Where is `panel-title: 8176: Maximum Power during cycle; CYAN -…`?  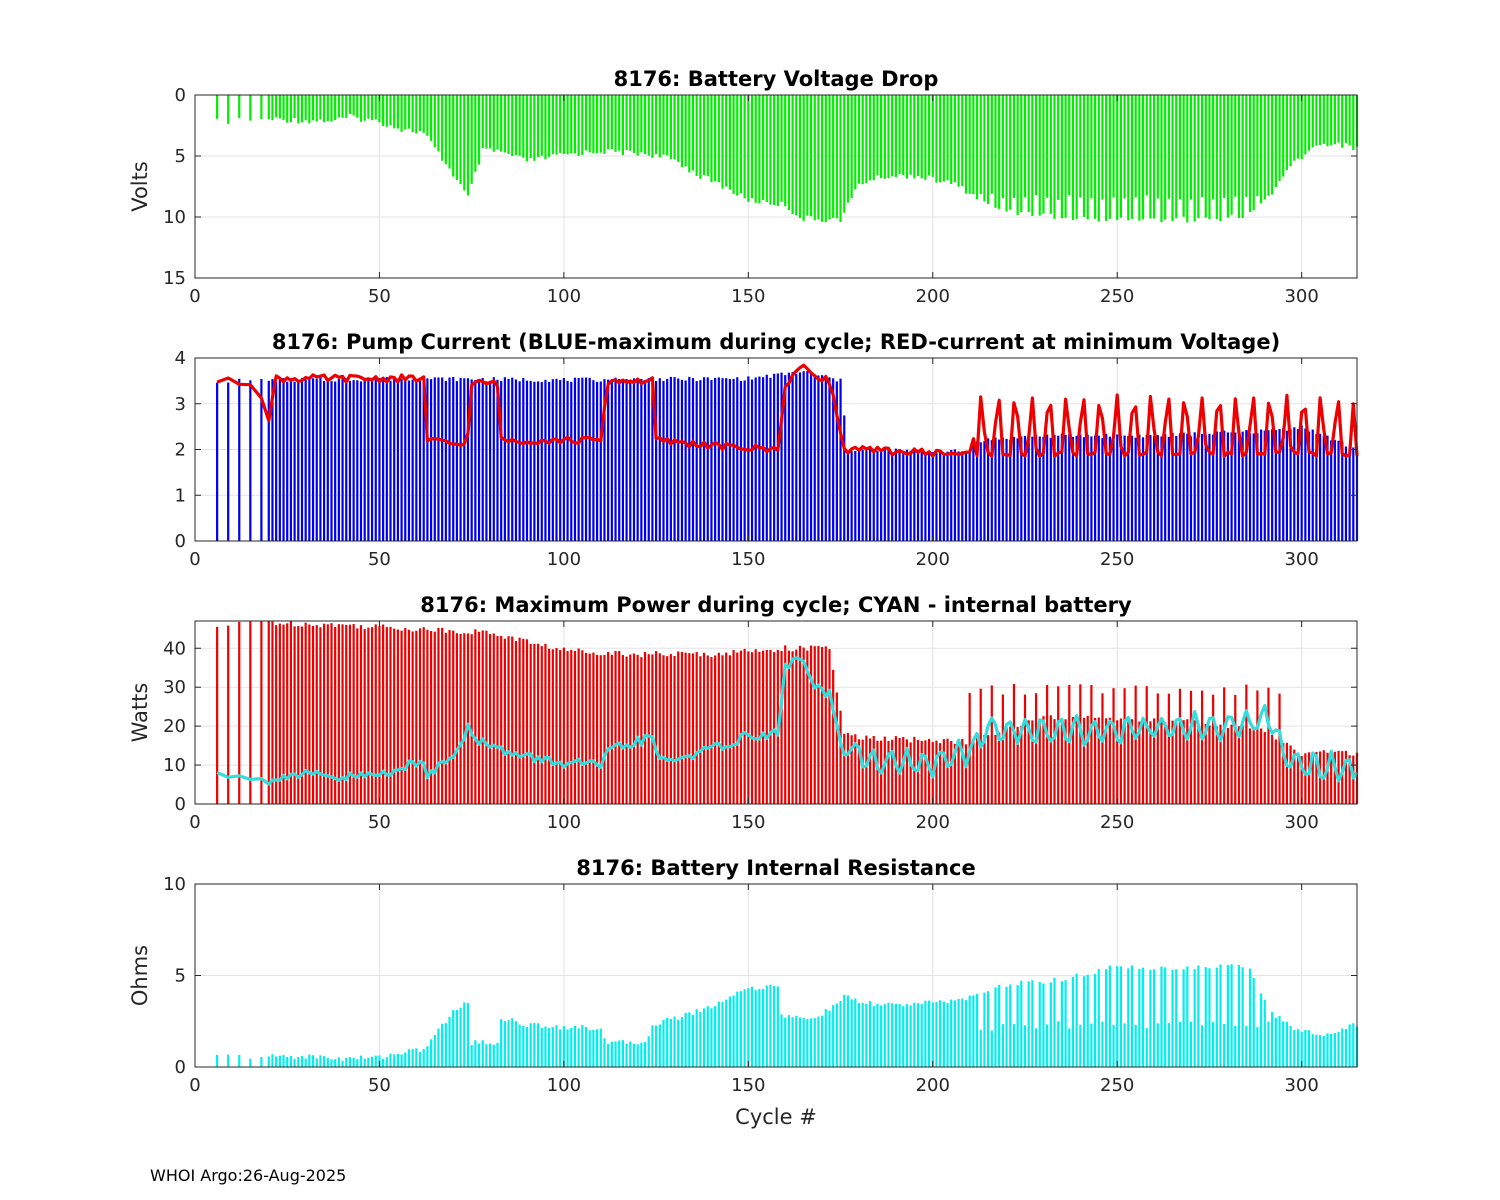
panel-title: 8176: Maximum Power during cycle; CYAN -… is located at coordinates (776, 605).